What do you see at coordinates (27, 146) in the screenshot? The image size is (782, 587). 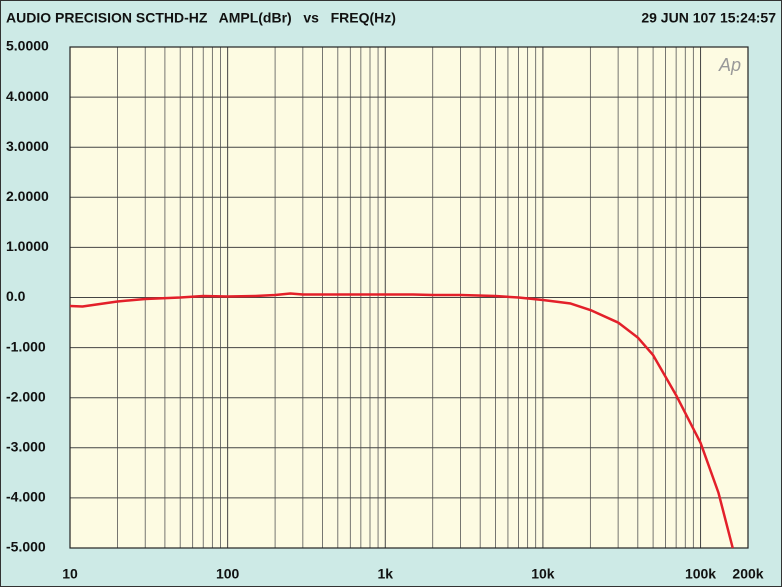 I see `y-tick-label: 3.0000` at bounding box center [27, 146].